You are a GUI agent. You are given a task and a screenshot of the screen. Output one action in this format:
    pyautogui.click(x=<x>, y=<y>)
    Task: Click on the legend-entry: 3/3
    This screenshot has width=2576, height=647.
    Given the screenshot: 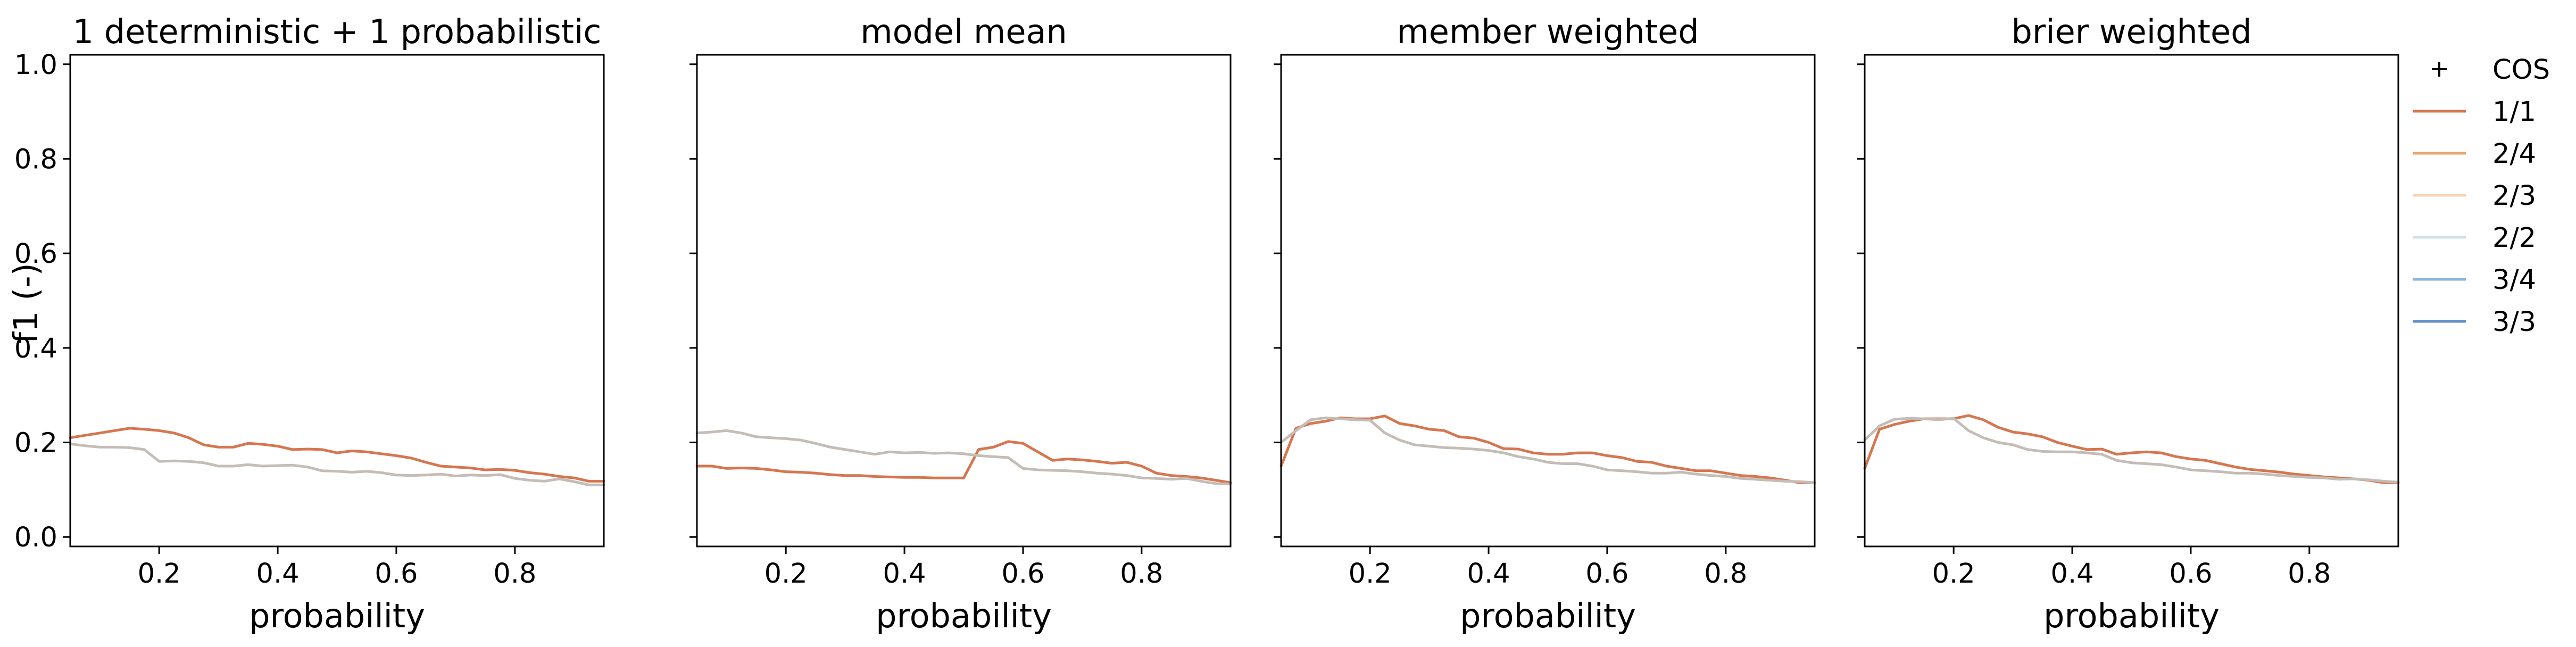 What is the action you would take?
    pyautogui.click(x=2474, y=322)
    